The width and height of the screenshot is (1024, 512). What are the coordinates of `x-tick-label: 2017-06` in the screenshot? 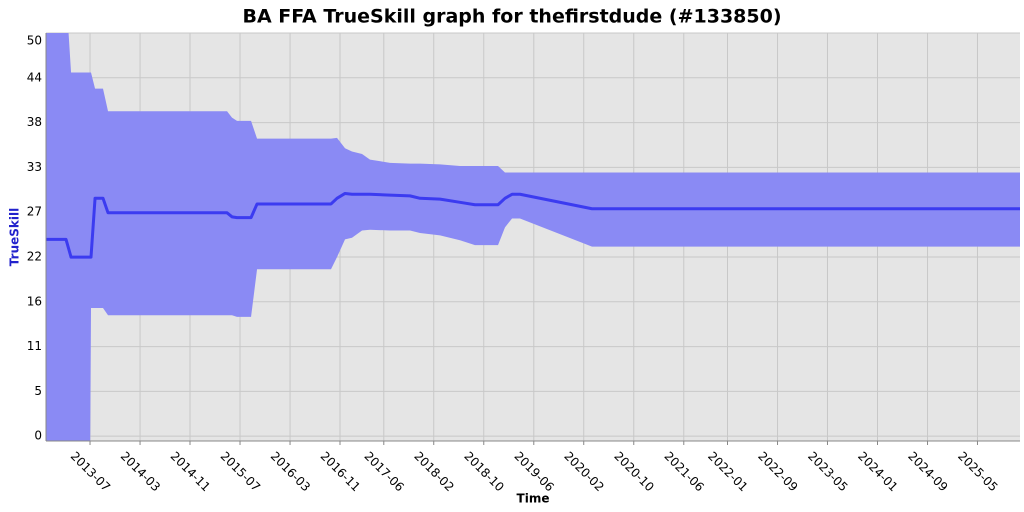 It's located at (383, 471).